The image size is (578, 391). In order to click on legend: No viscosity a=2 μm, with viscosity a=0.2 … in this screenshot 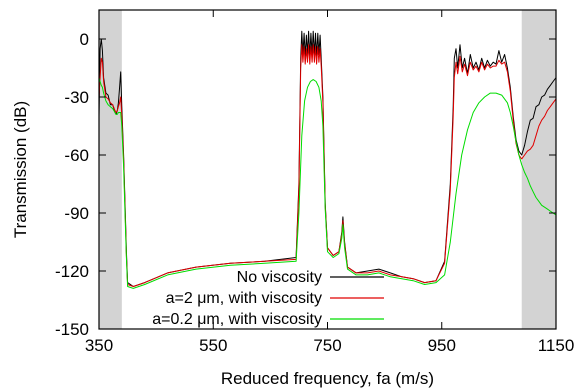, I will do `click(268, 298)`.